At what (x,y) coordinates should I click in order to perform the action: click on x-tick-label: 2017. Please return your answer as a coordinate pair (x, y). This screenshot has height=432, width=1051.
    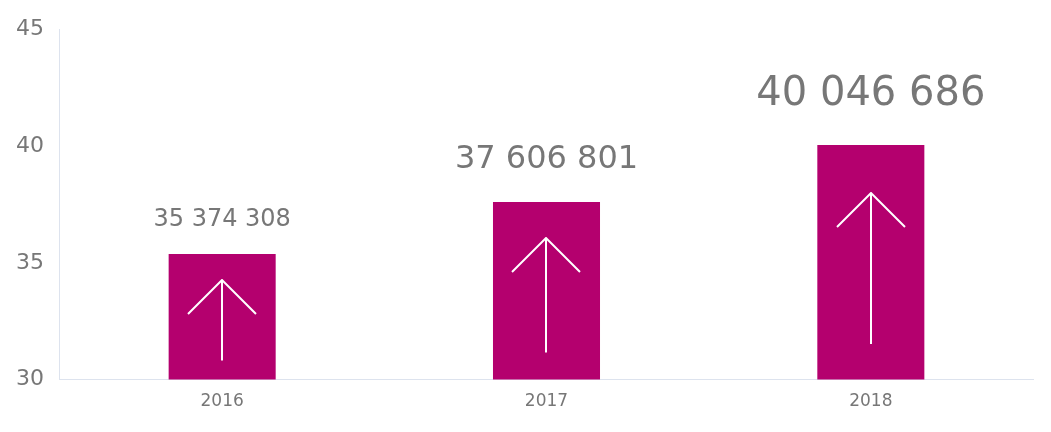
    Looking at the image, I should click on (546, 400).